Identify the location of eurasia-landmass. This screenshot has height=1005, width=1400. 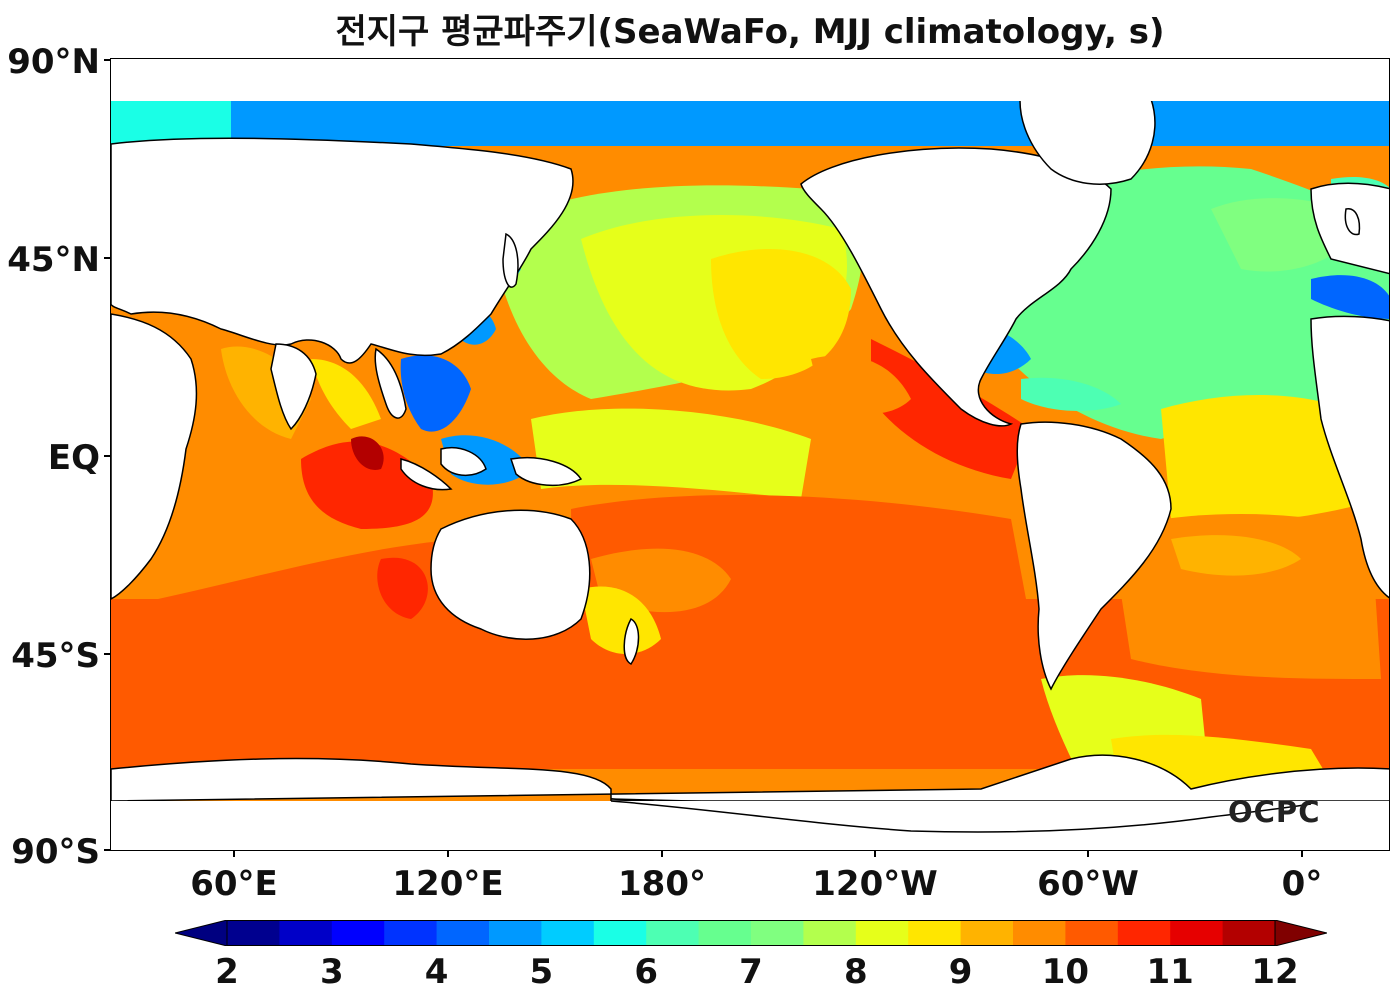
(342, 250).